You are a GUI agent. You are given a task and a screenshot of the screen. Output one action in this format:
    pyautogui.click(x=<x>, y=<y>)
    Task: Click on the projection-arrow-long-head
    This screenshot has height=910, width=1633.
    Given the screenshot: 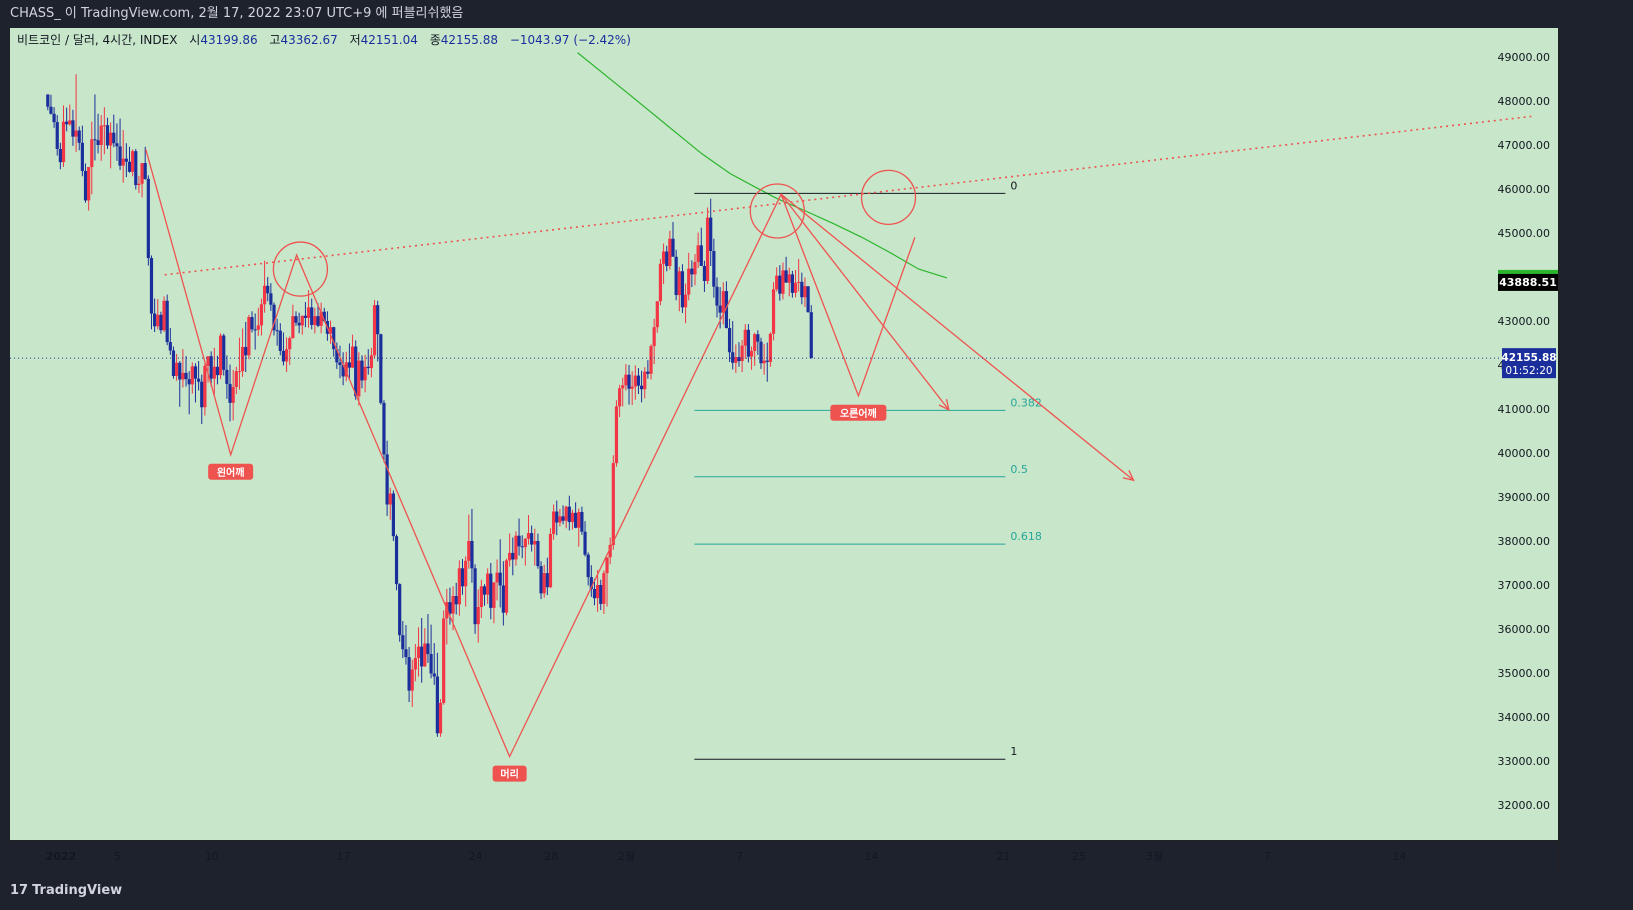 What is the action you would take?
    pyautogui.click(x=1128, y=476)
    